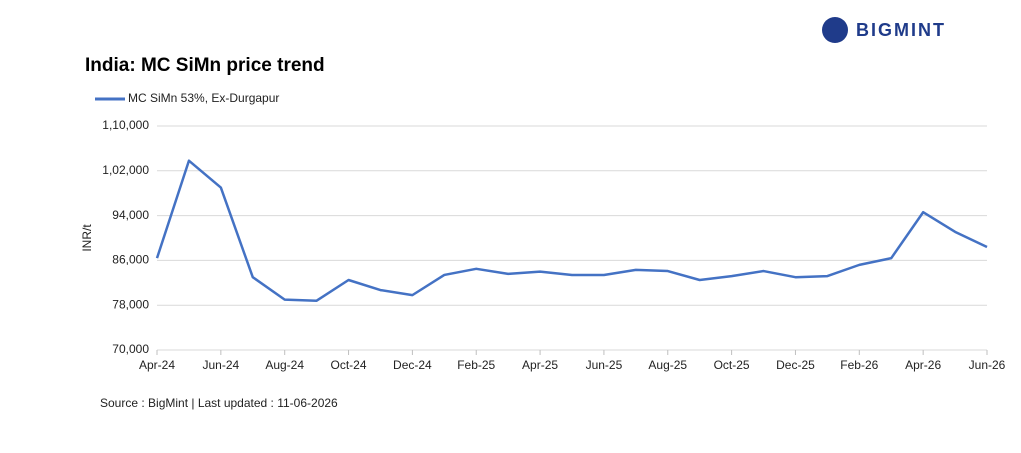  Describe the element at coordinates (987, 365) in the screenshot. I see `x-tick-label: Jun-26` at that location.